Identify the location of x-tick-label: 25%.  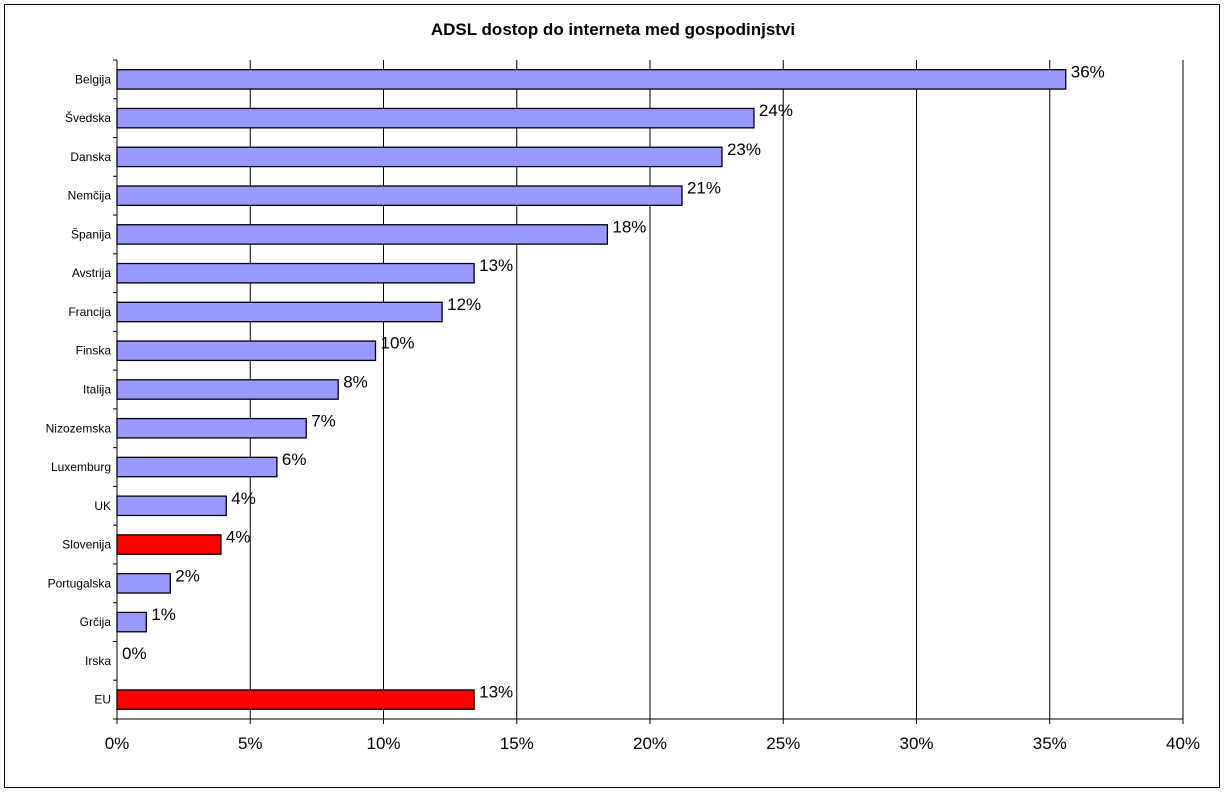
(783, 743).